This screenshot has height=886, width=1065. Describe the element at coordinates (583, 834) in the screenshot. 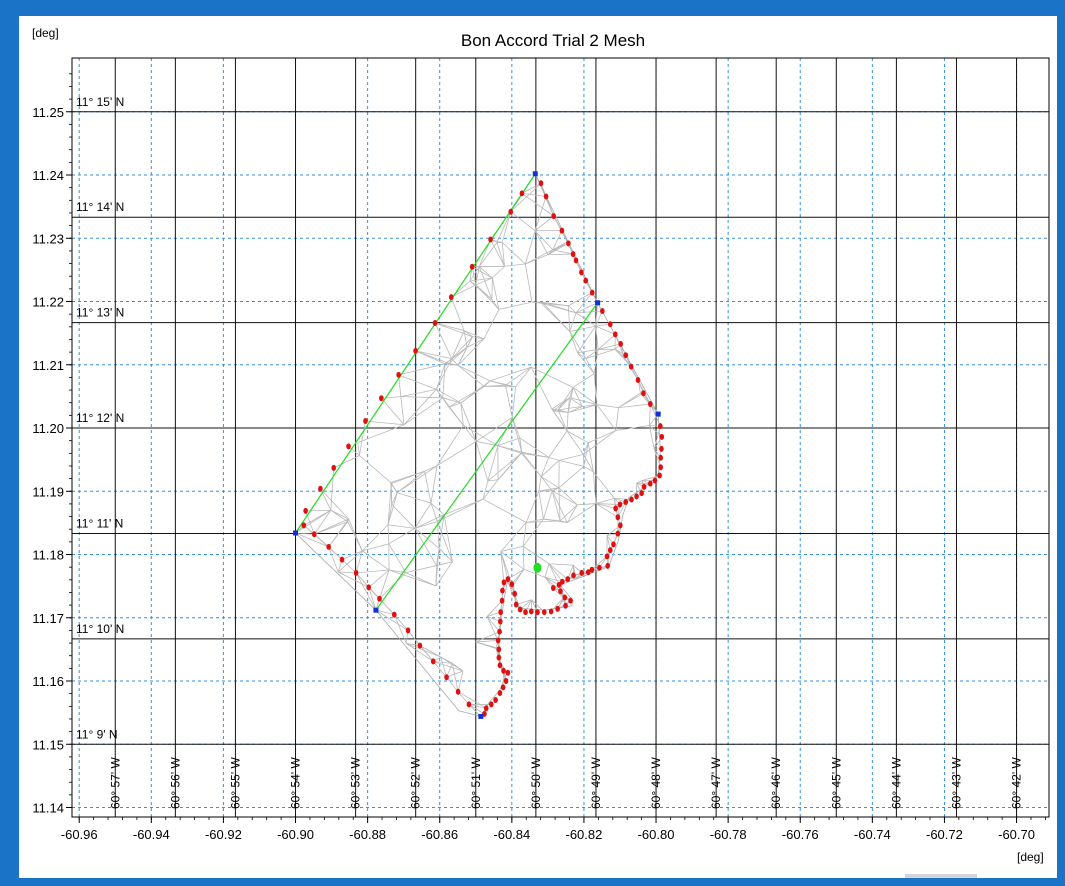

I see `x-tick-label: -60.82` at that location.